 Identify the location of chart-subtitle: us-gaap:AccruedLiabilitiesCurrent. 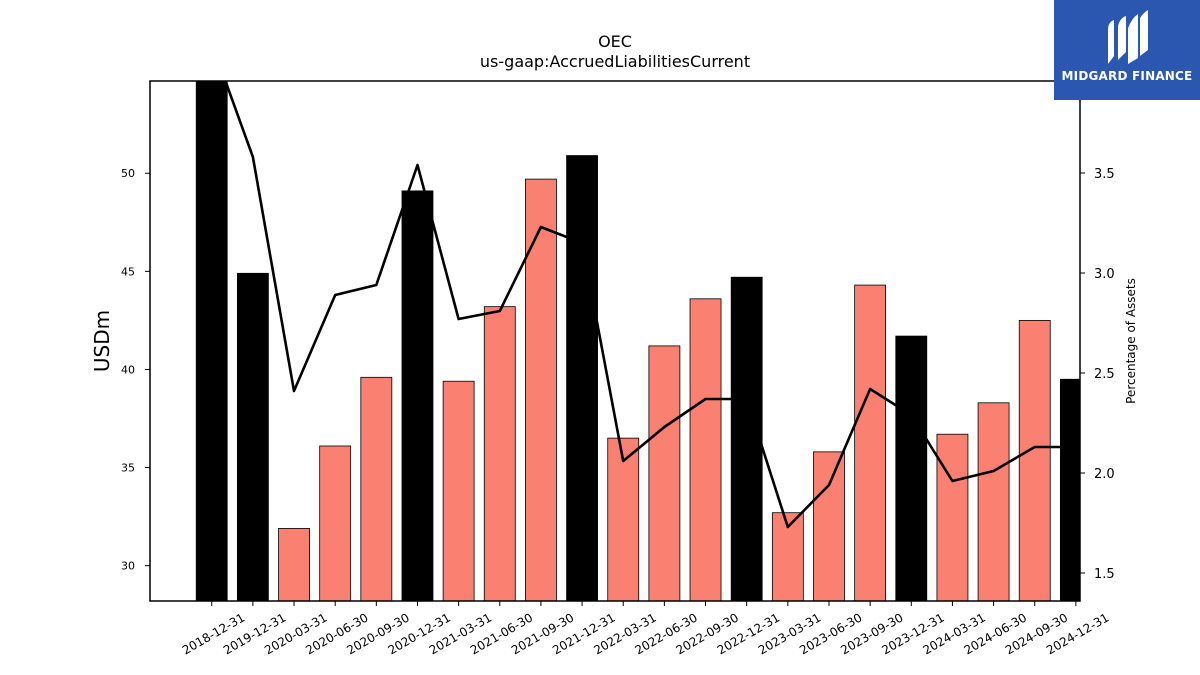
(615, 61).